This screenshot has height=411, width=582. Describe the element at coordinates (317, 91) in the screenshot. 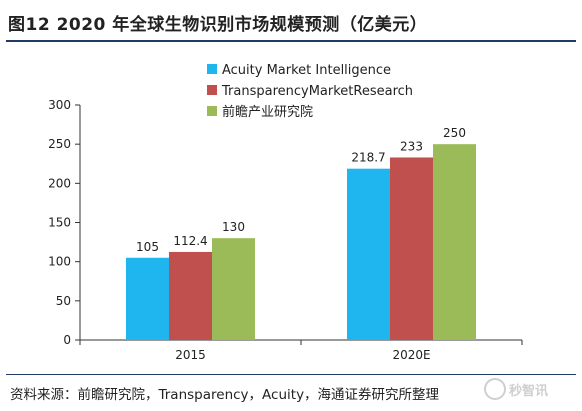

I see `legend-entry: TransparencyMarketResearch` at that location.